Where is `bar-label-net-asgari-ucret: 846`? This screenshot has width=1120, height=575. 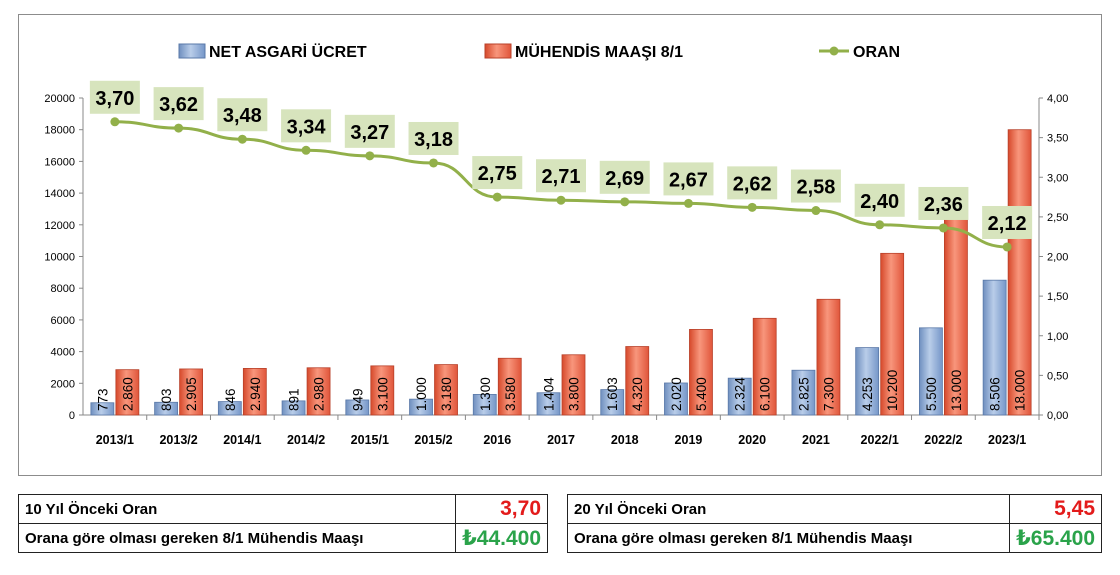 bar-label-net-asgari-ucret: 846 is located at coordinates (230, 399).